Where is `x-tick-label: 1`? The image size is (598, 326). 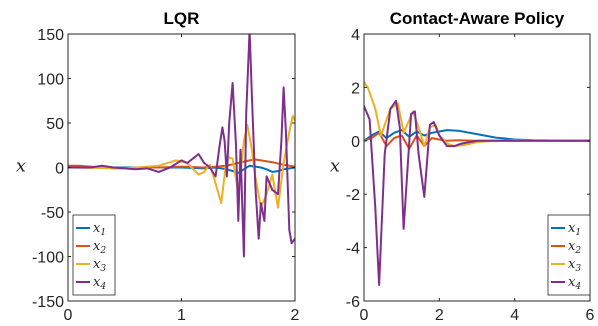 x-tick-label: 1 is located at coordinates (181, 315).